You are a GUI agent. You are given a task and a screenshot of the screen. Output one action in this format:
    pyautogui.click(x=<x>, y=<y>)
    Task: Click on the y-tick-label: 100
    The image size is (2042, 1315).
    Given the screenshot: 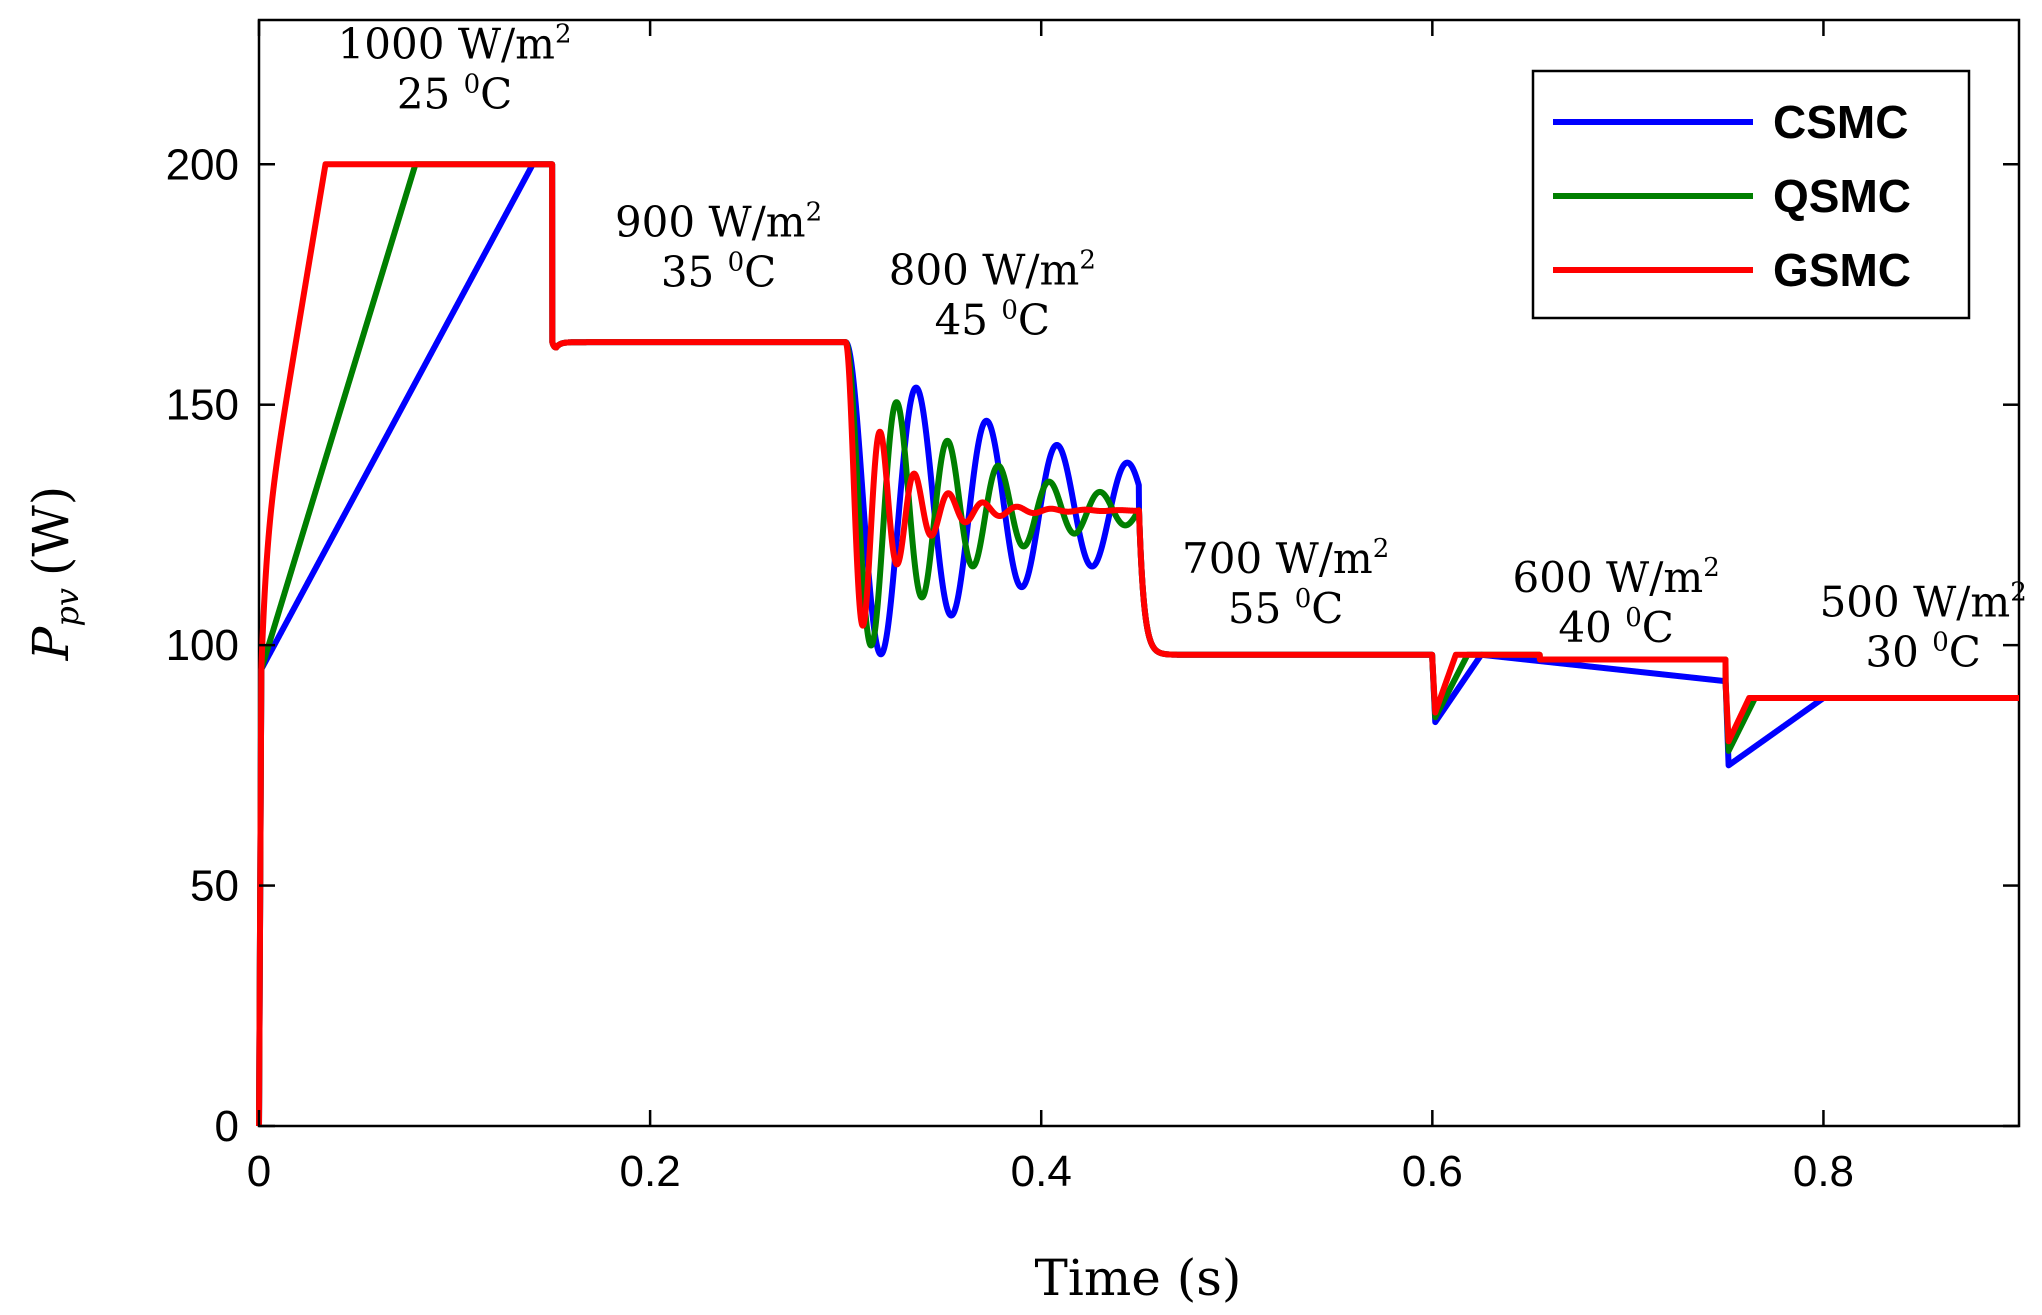 What is the action you would take?
    pyautogui.click(x=202, y=645)
    